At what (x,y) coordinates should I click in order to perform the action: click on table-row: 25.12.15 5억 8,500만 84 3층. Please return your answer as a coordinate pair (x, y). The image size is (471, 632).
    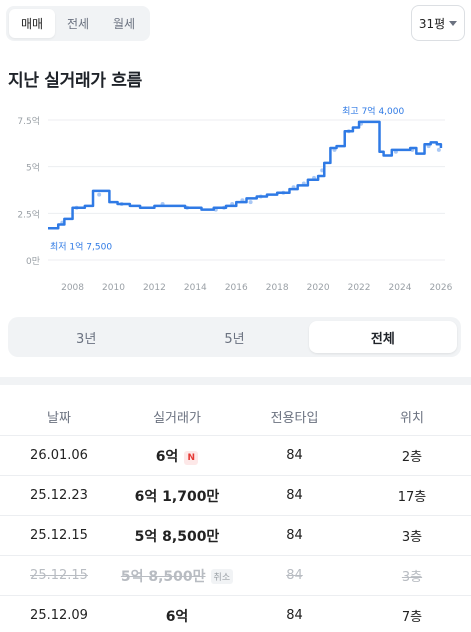
    Looking at the image, I should click on (235, 536).